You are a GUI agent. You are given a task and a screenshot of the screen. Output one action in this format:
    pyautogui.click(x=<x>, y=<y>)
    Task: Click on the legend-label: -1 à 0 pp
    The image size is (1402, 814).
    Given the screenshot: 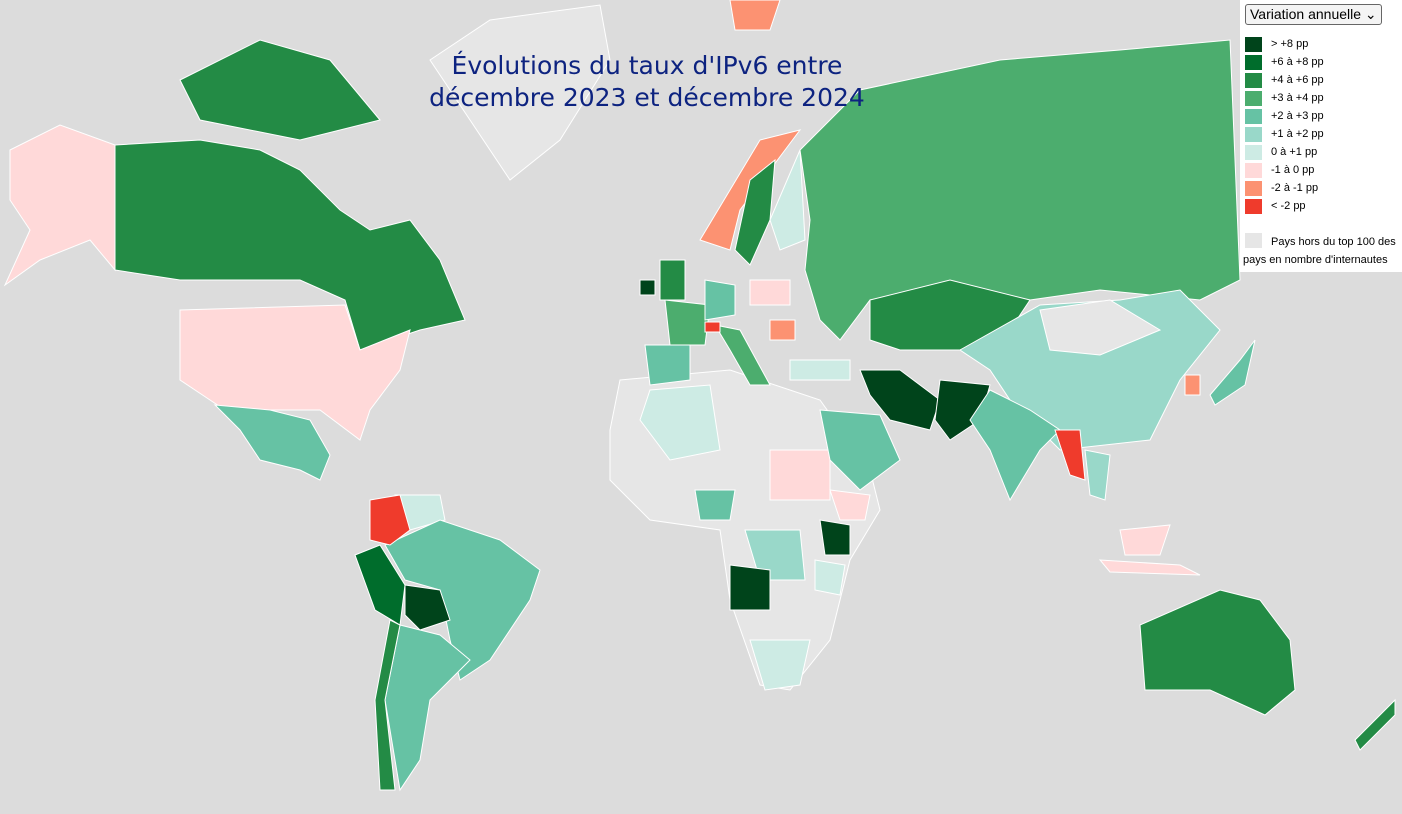 What is the action you would take?
    pyautogui.click(x=1293, y=170)
    